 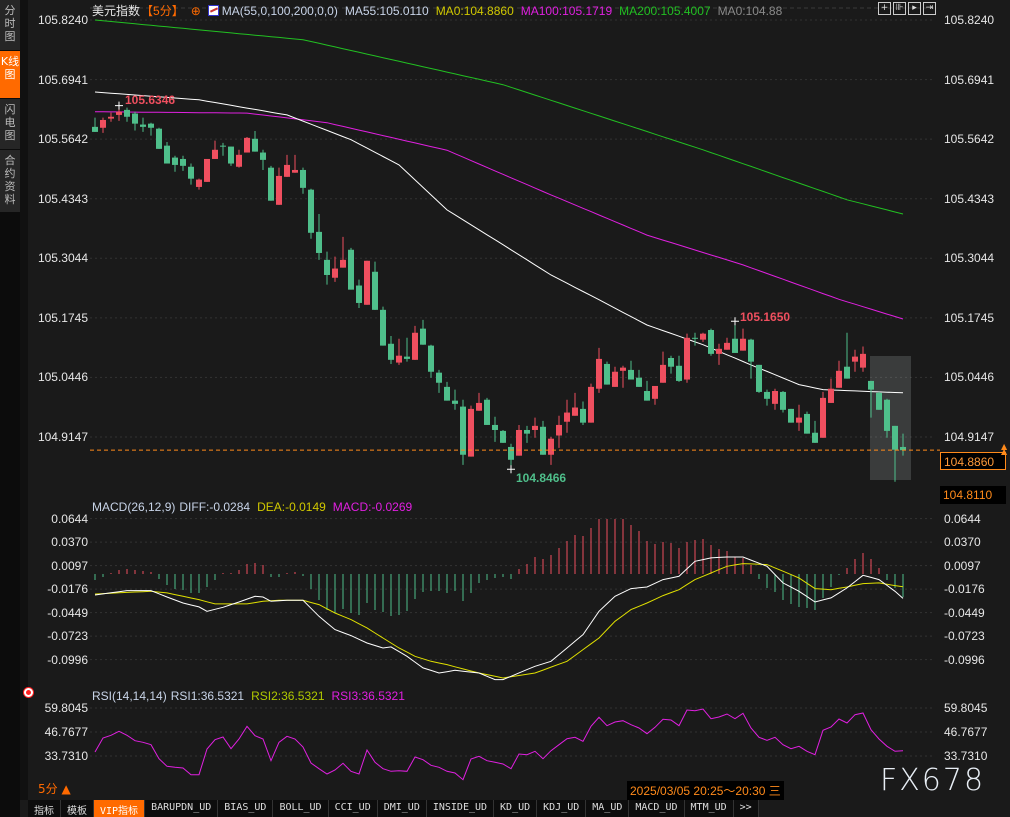 I want to click on price-axis-label-left: 105.5642, so click(x=62, y=139).